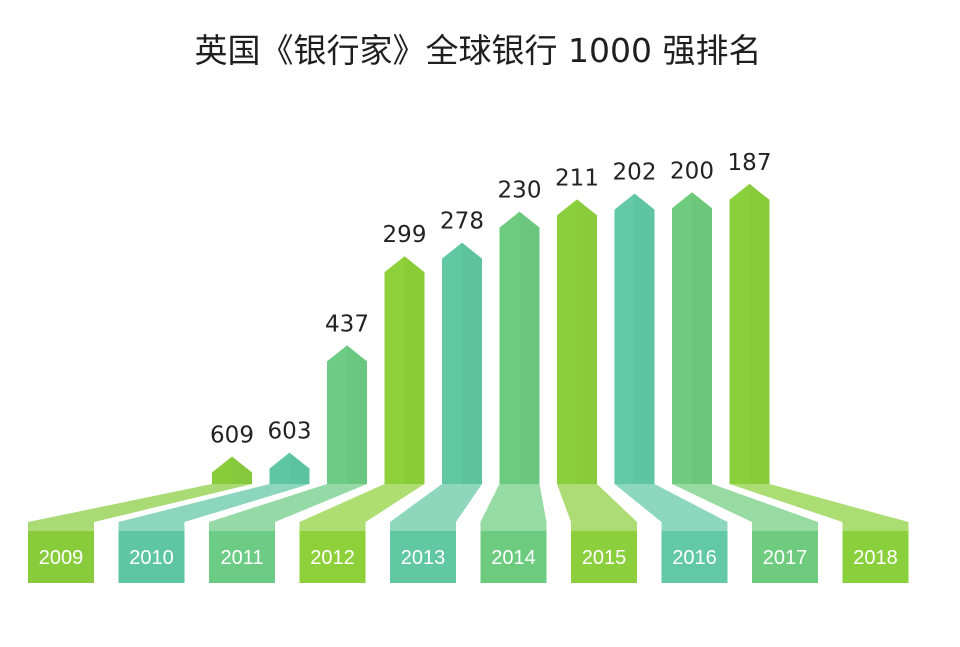 The height and width of the screenshot is (647, 960). I want to click on ribbon-2009, so click(140, 503).